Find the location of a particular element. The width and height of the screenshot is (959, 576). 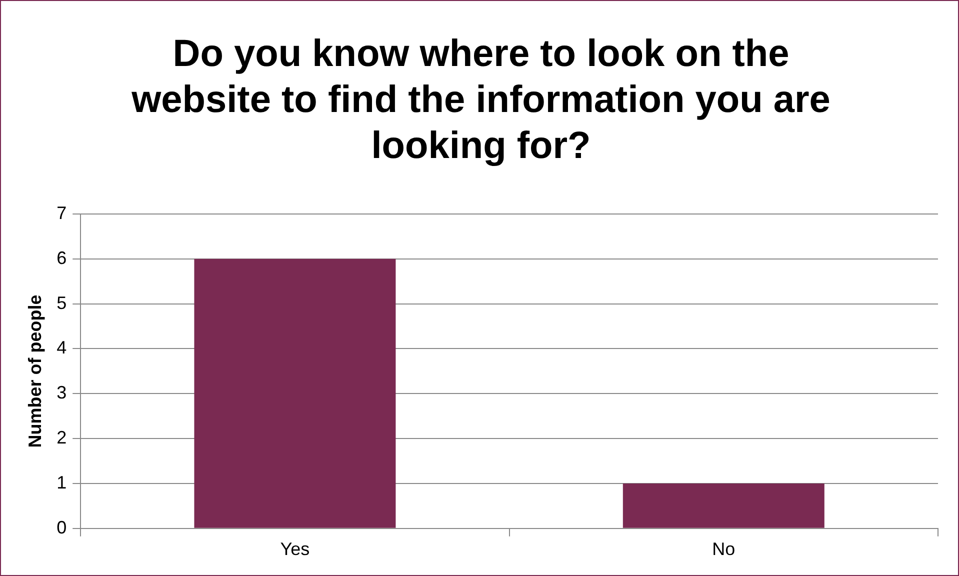

y-tick-label: 5 is located at coordinates (61, 302).